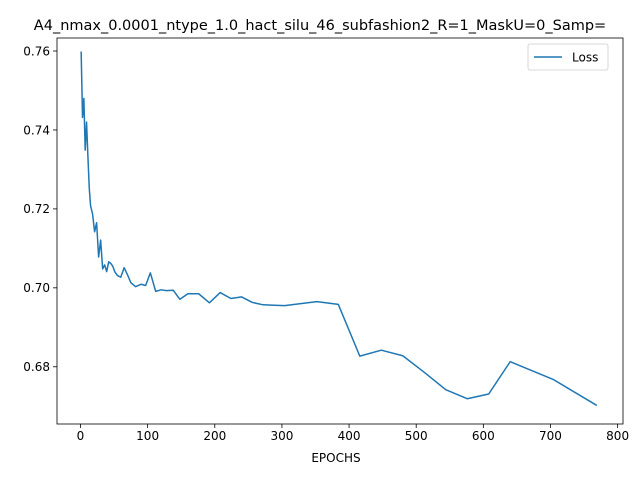 The height and width of the screenshot is (480, 640). Describe the element at coordinates (81, 436) in the screenshot. I see `x-tick-label: 0` at that location.